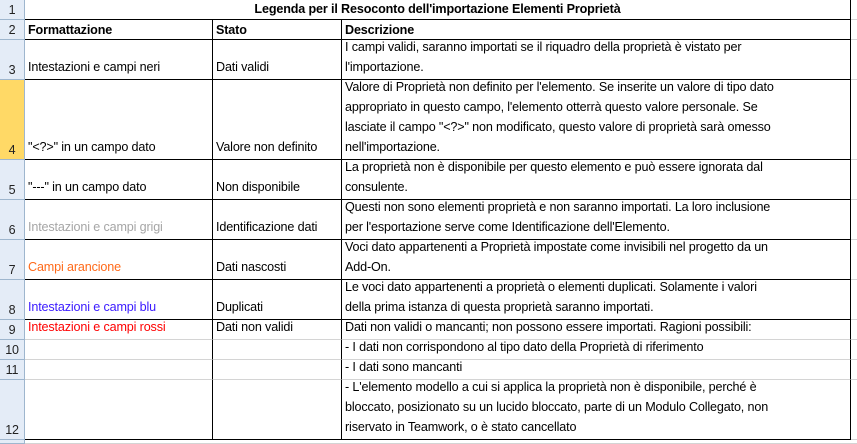  What do you see at coordinates (277, 30) in the screenshot?
I see `header-status: Stato` at bounding box center [277, 30].